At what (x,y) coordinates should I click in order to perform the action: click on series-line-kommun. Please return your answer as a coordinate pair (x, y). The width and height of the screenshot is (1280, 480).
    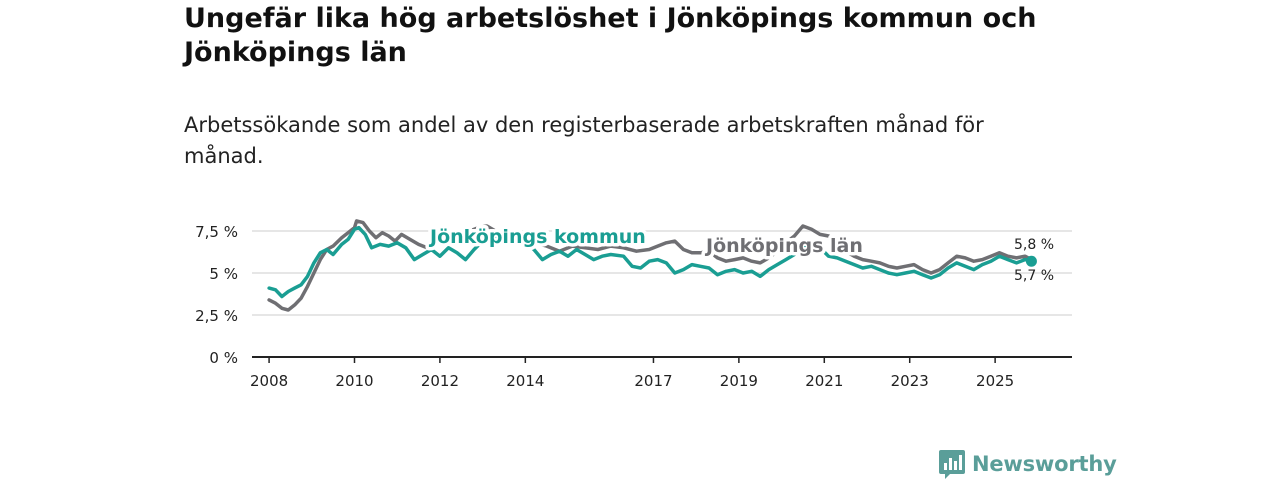
    Looking at the image, I should click on (650, 262).